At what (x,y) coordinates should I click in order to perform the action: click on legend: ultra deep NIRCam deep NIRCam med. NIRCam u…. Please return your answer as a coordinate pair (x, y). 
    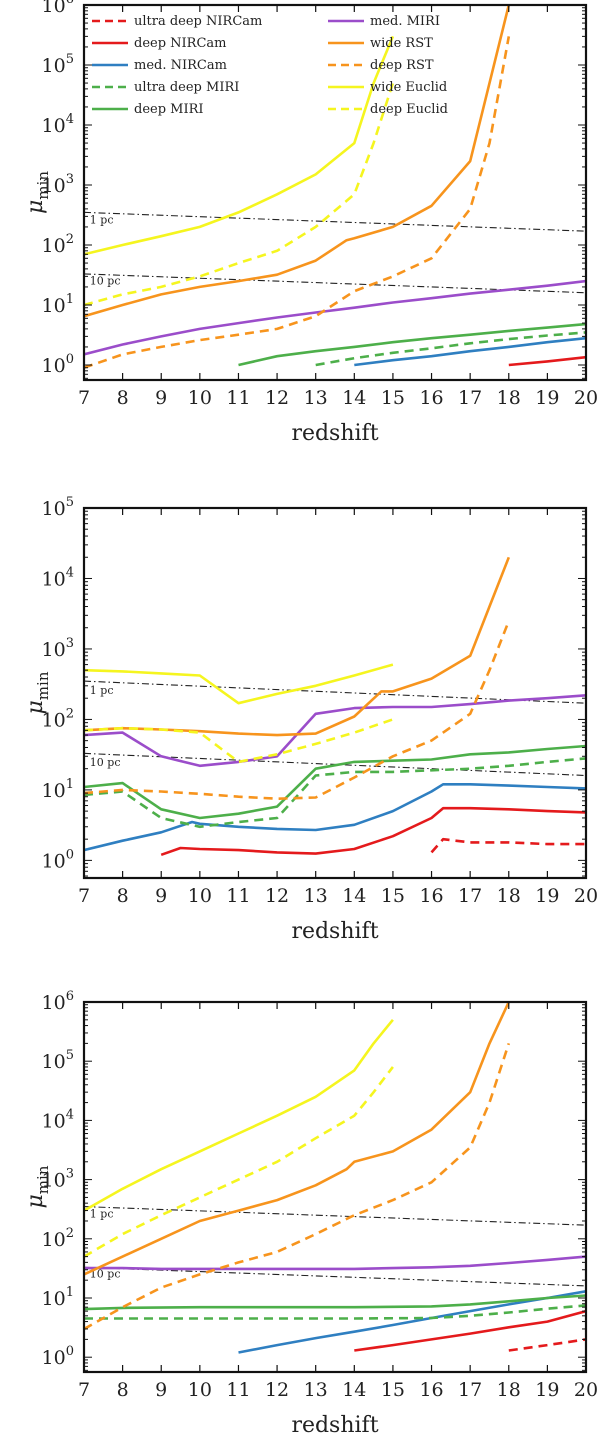
    Looking at the image, I should click on (270, 65).